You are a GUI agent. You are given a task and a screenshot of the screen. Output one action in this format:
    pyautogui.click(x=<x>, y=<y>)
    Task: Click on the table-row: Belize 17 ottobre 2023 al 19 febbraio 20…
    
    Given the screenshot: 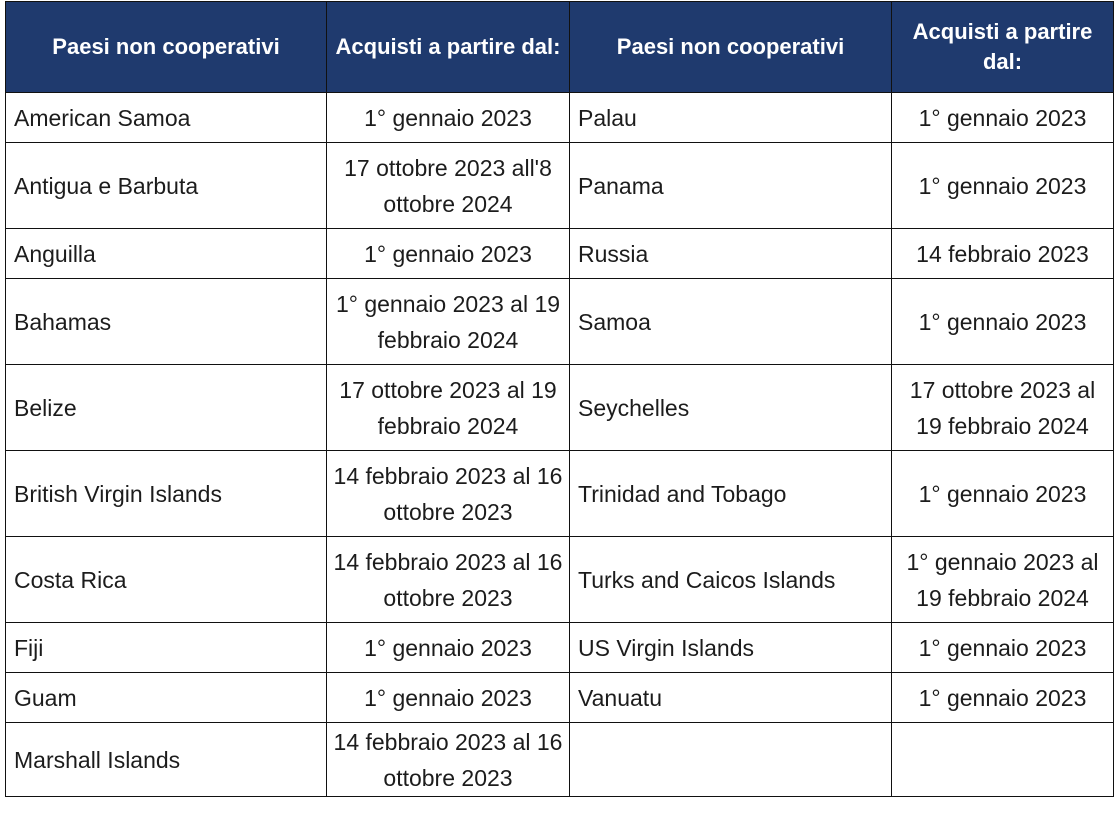 What is the action you would take?
    pyautogui.click(x=559, y=407)
    